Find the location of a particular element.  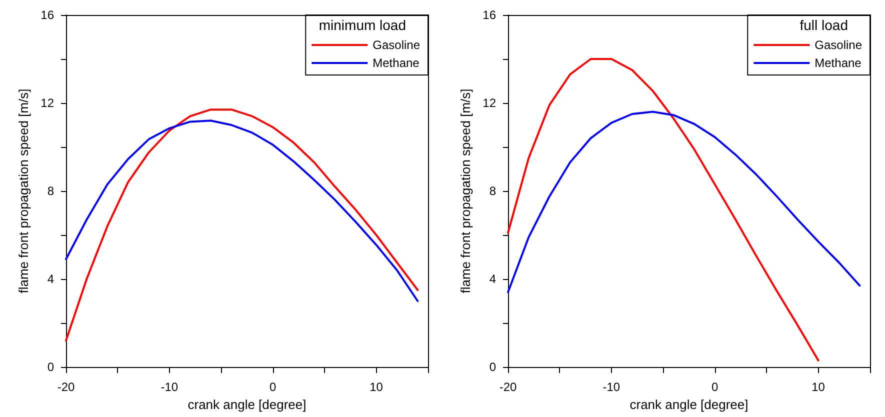

legend-title: minimum load is located at coordinates (362, 25).